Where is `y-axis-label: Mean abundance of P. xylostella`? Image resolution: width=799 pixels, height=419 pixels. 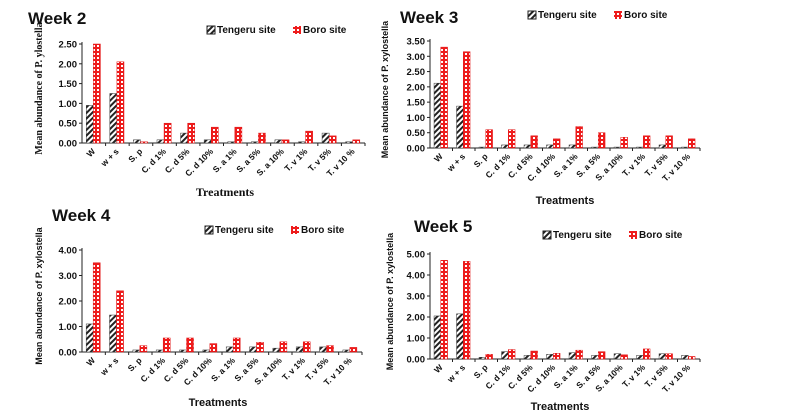
y-axis-label: Mean abundance of P. xylostella is located at coordinates (385, 89).